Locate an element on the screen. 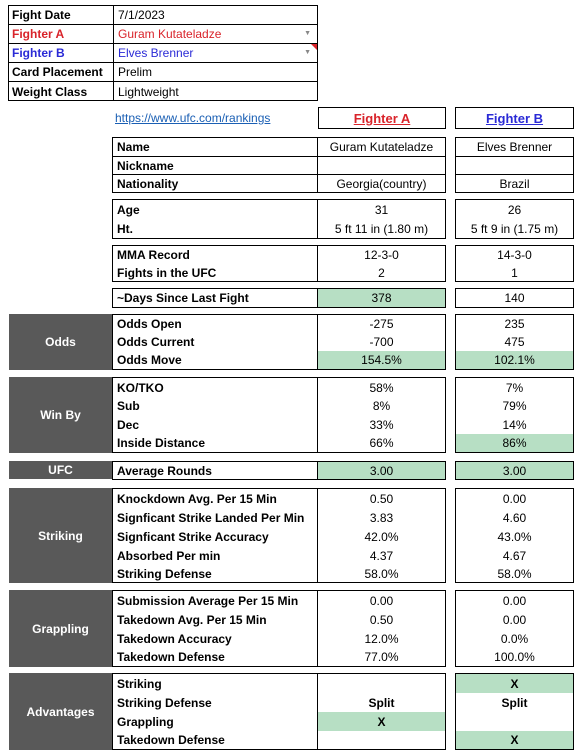  striking-b: 0.00 4.60 43.0% 4.67 58.0% is located at coordinates (514, 535).